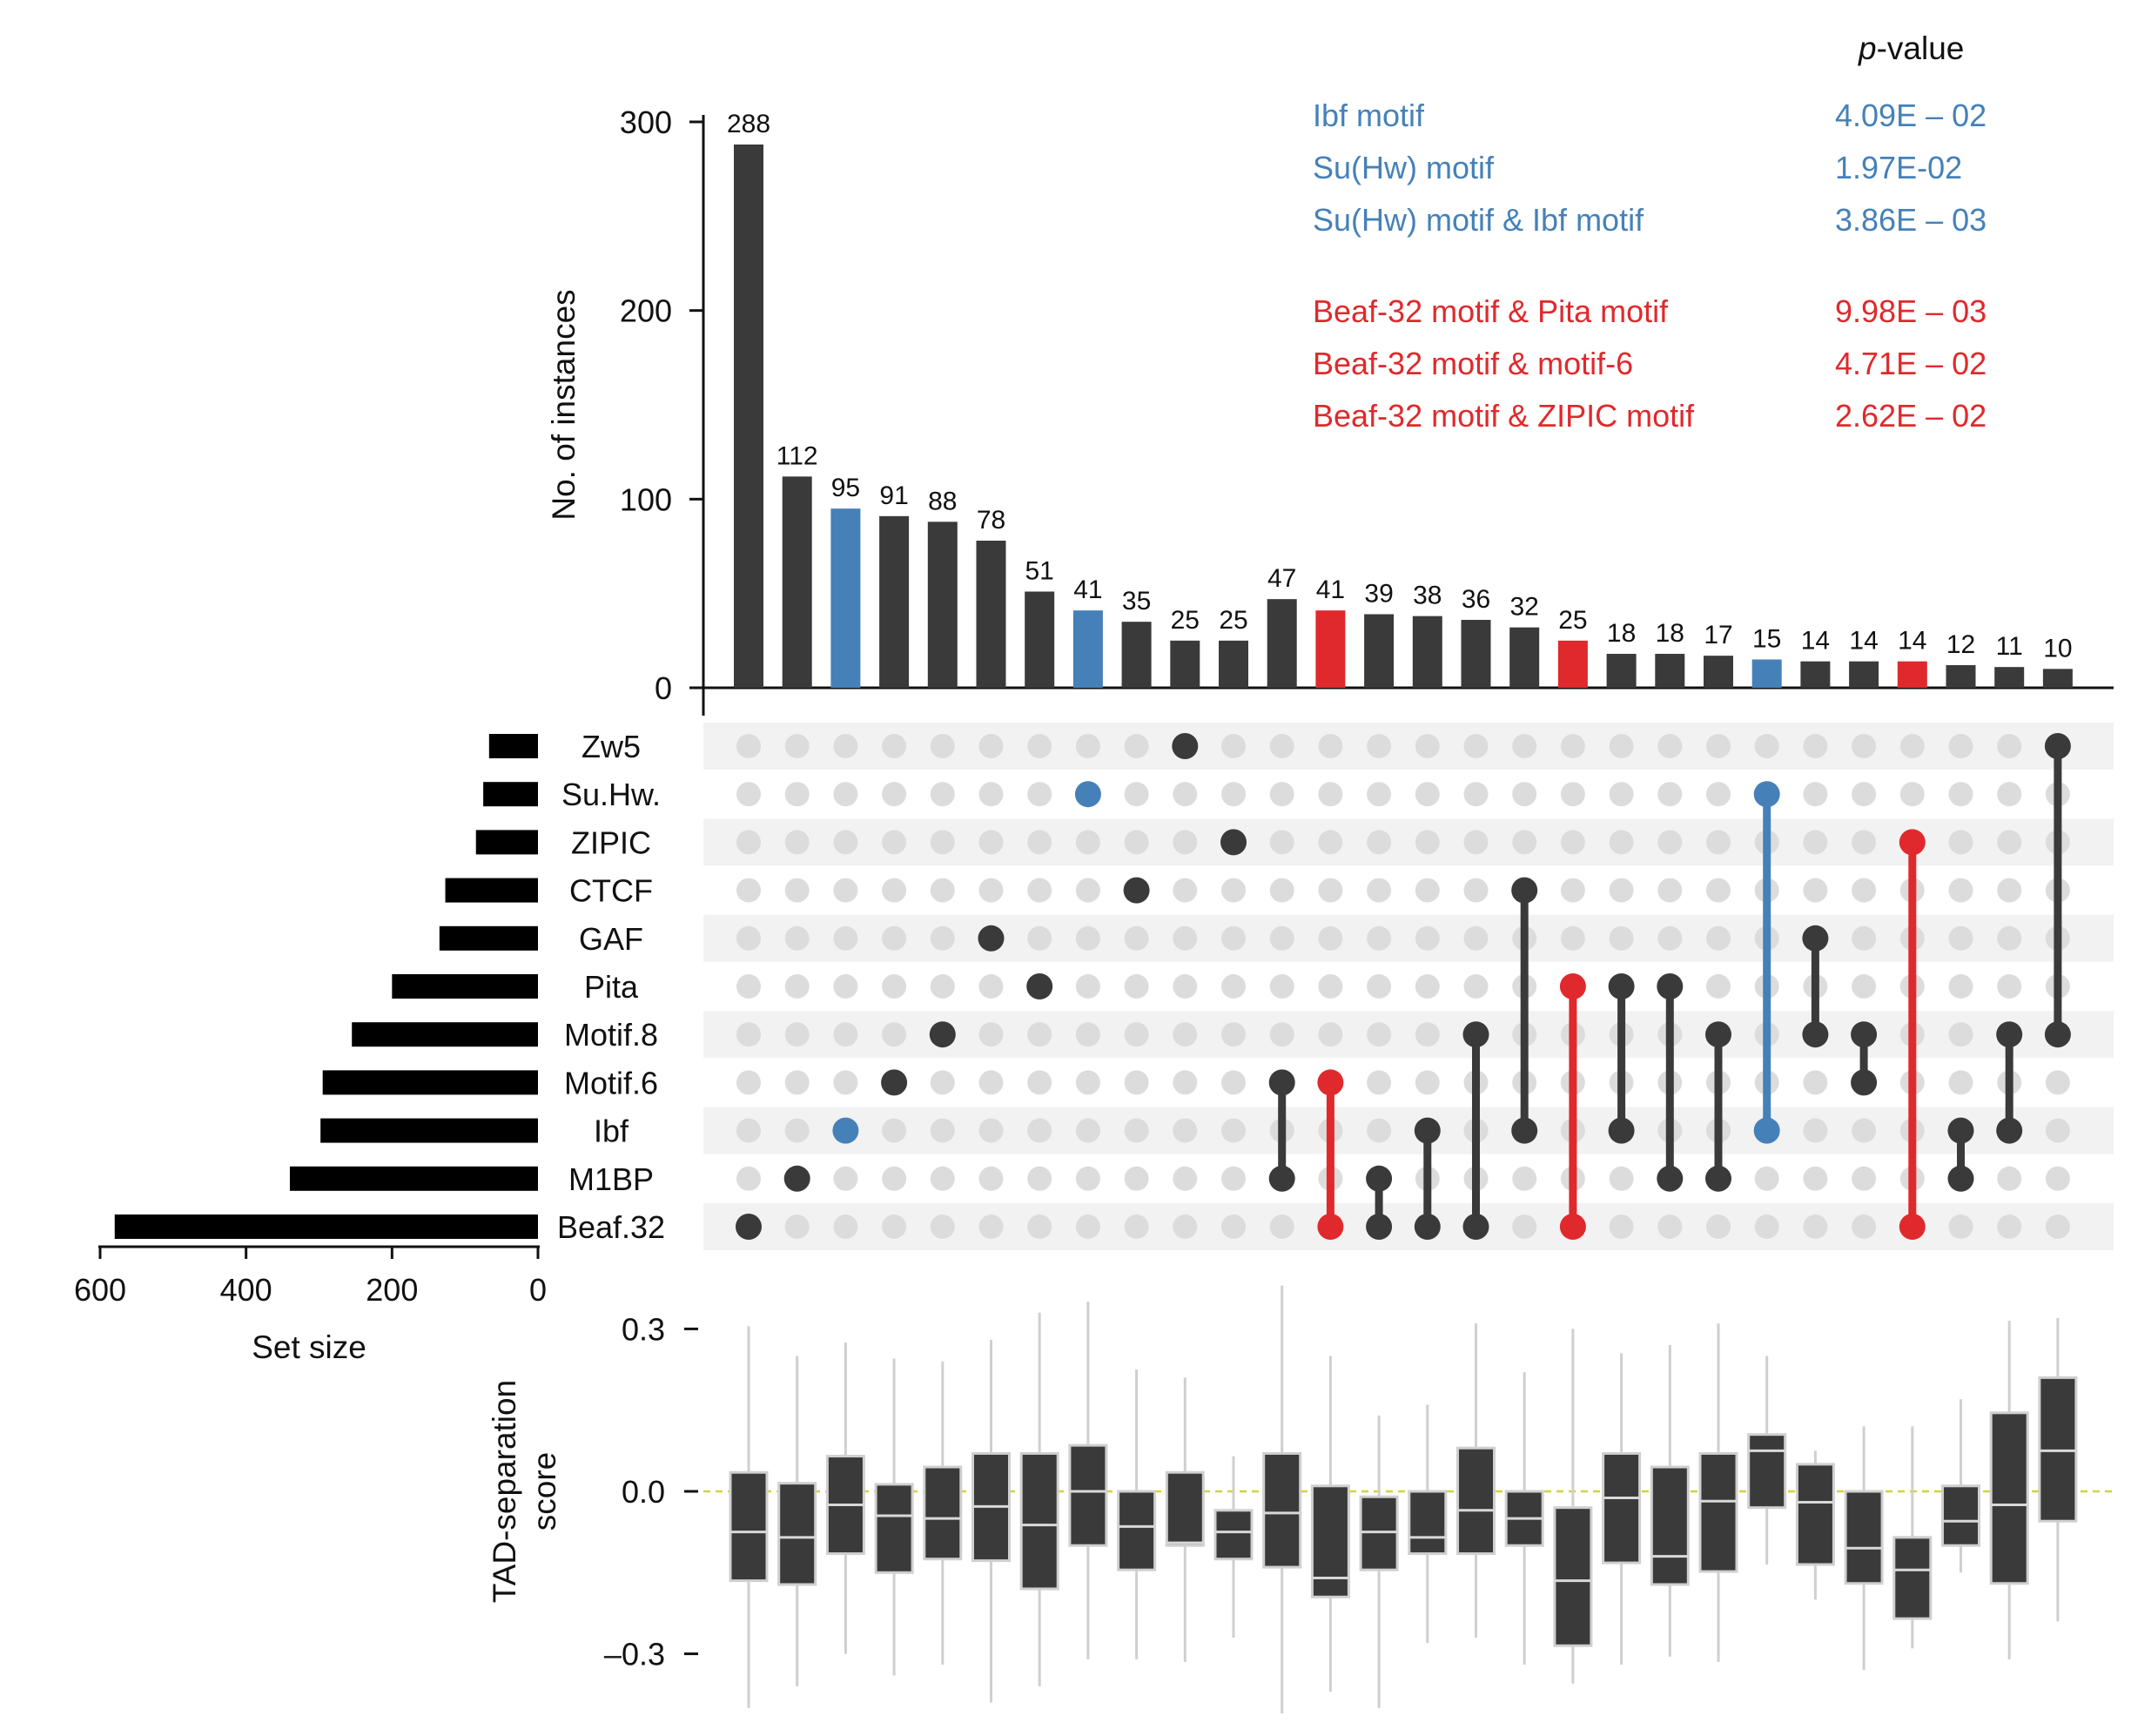 The width and height of the screenshot is (2131, 1736). I want to click on set-label: Beaf.32, so click(611, 1227).